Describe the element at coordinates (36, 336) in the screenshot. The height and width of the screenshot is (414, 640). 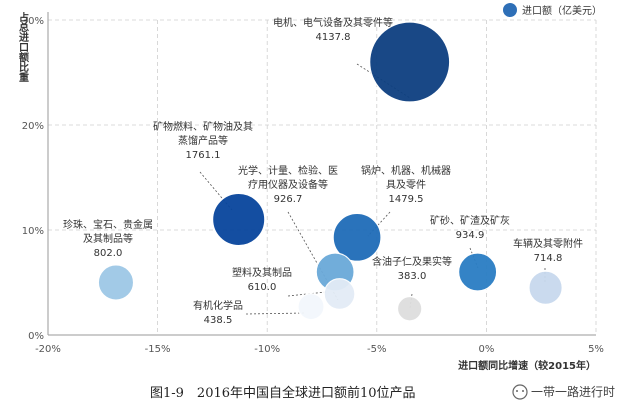
I see `y-tick-label: 0%` at that location.